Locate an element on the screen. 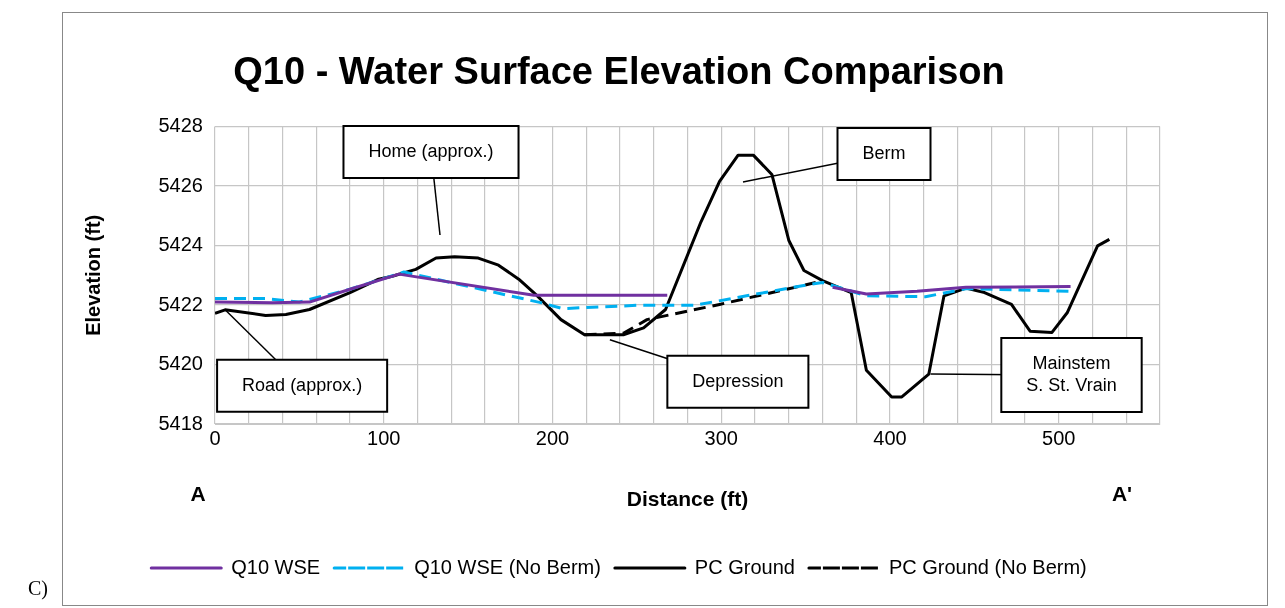 The width and height of the screenshot is (1285, 608). annotation: Berm is located at coordinates (884, 152).